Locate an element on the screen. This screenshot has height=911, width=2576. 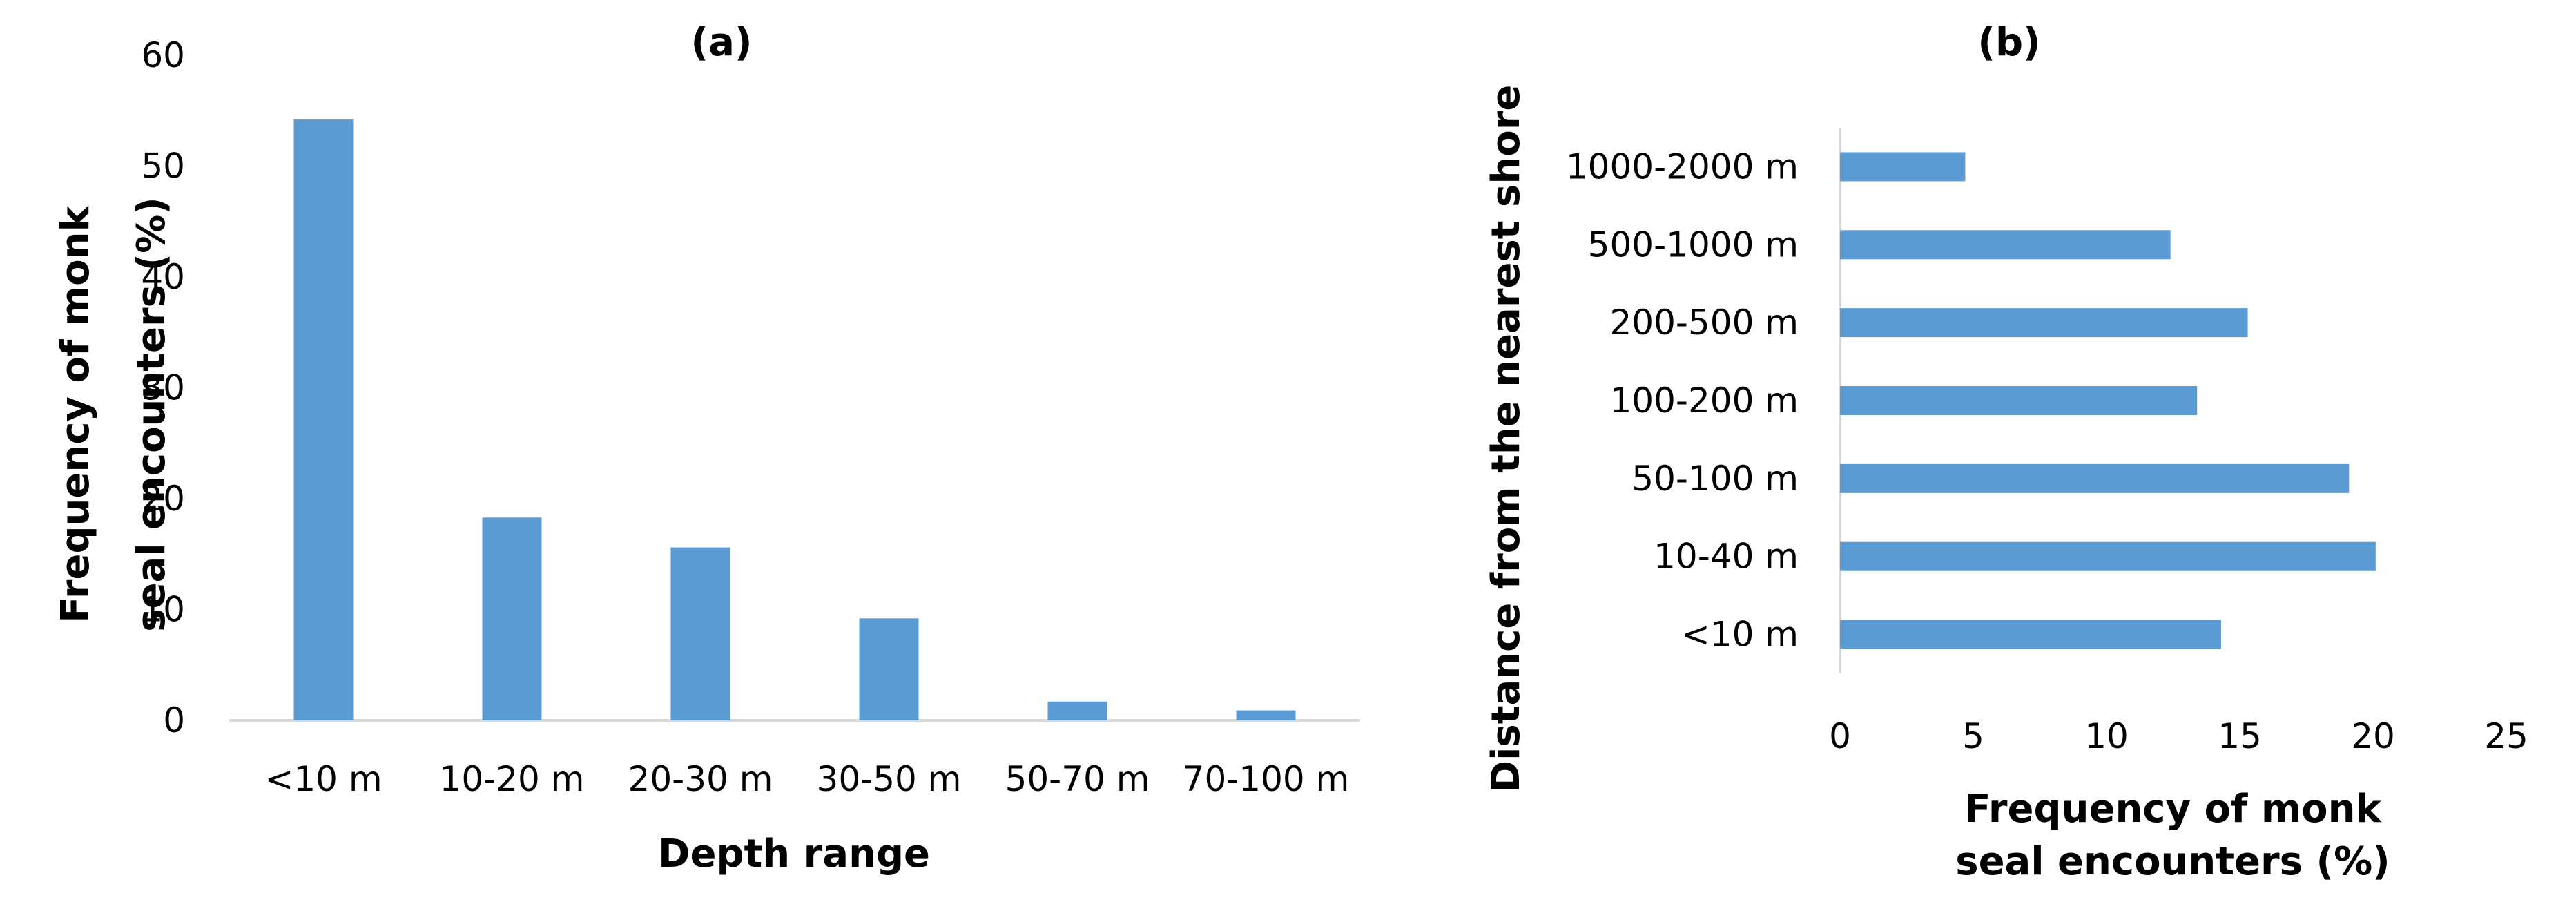
panel-a-x-axis-title: Depth range is located at coordinates (794, 854).